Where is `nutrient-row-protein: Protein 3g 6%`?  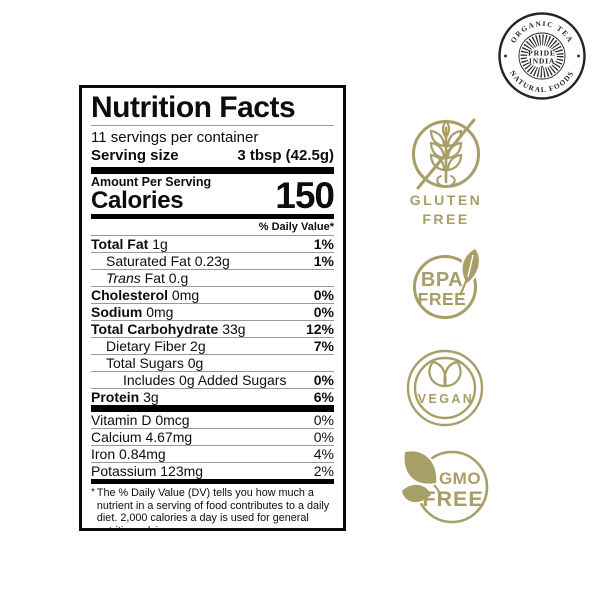 nutrient-row-protein: Protein 3g 6% is located at coordinates (212, 396).